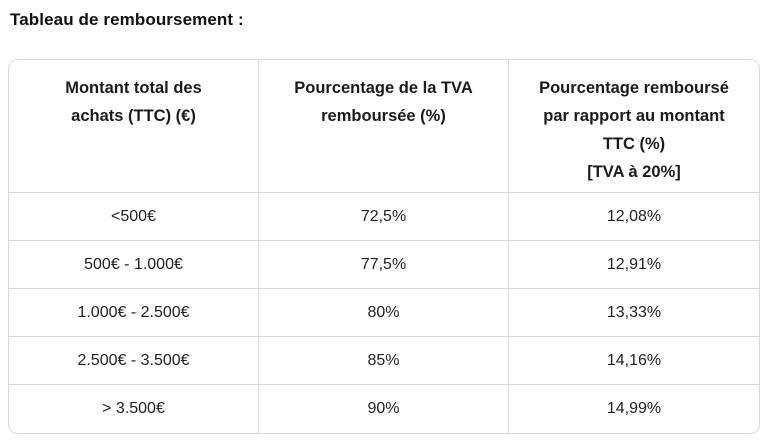 The height and width of the screenshot is (445, 768). What do you see at coordinates (134, 126) in the screenshot?
I see `col-header-montant: Montant total des achats (TTC) (€)` at bounding box center [134, 126].